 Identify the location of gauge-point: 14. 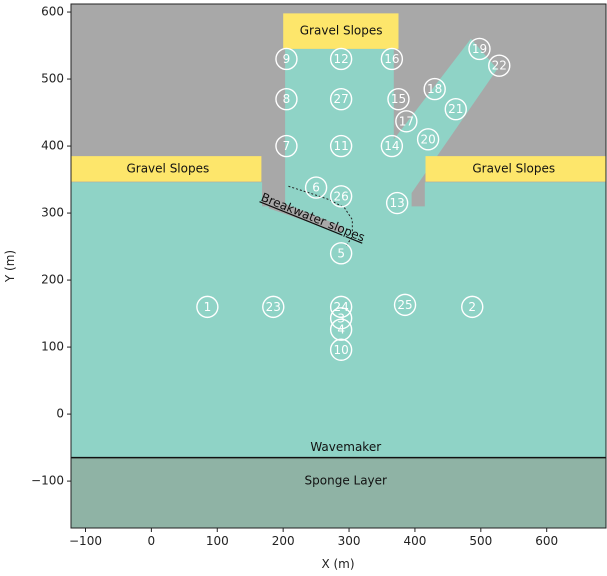
(392, 146).